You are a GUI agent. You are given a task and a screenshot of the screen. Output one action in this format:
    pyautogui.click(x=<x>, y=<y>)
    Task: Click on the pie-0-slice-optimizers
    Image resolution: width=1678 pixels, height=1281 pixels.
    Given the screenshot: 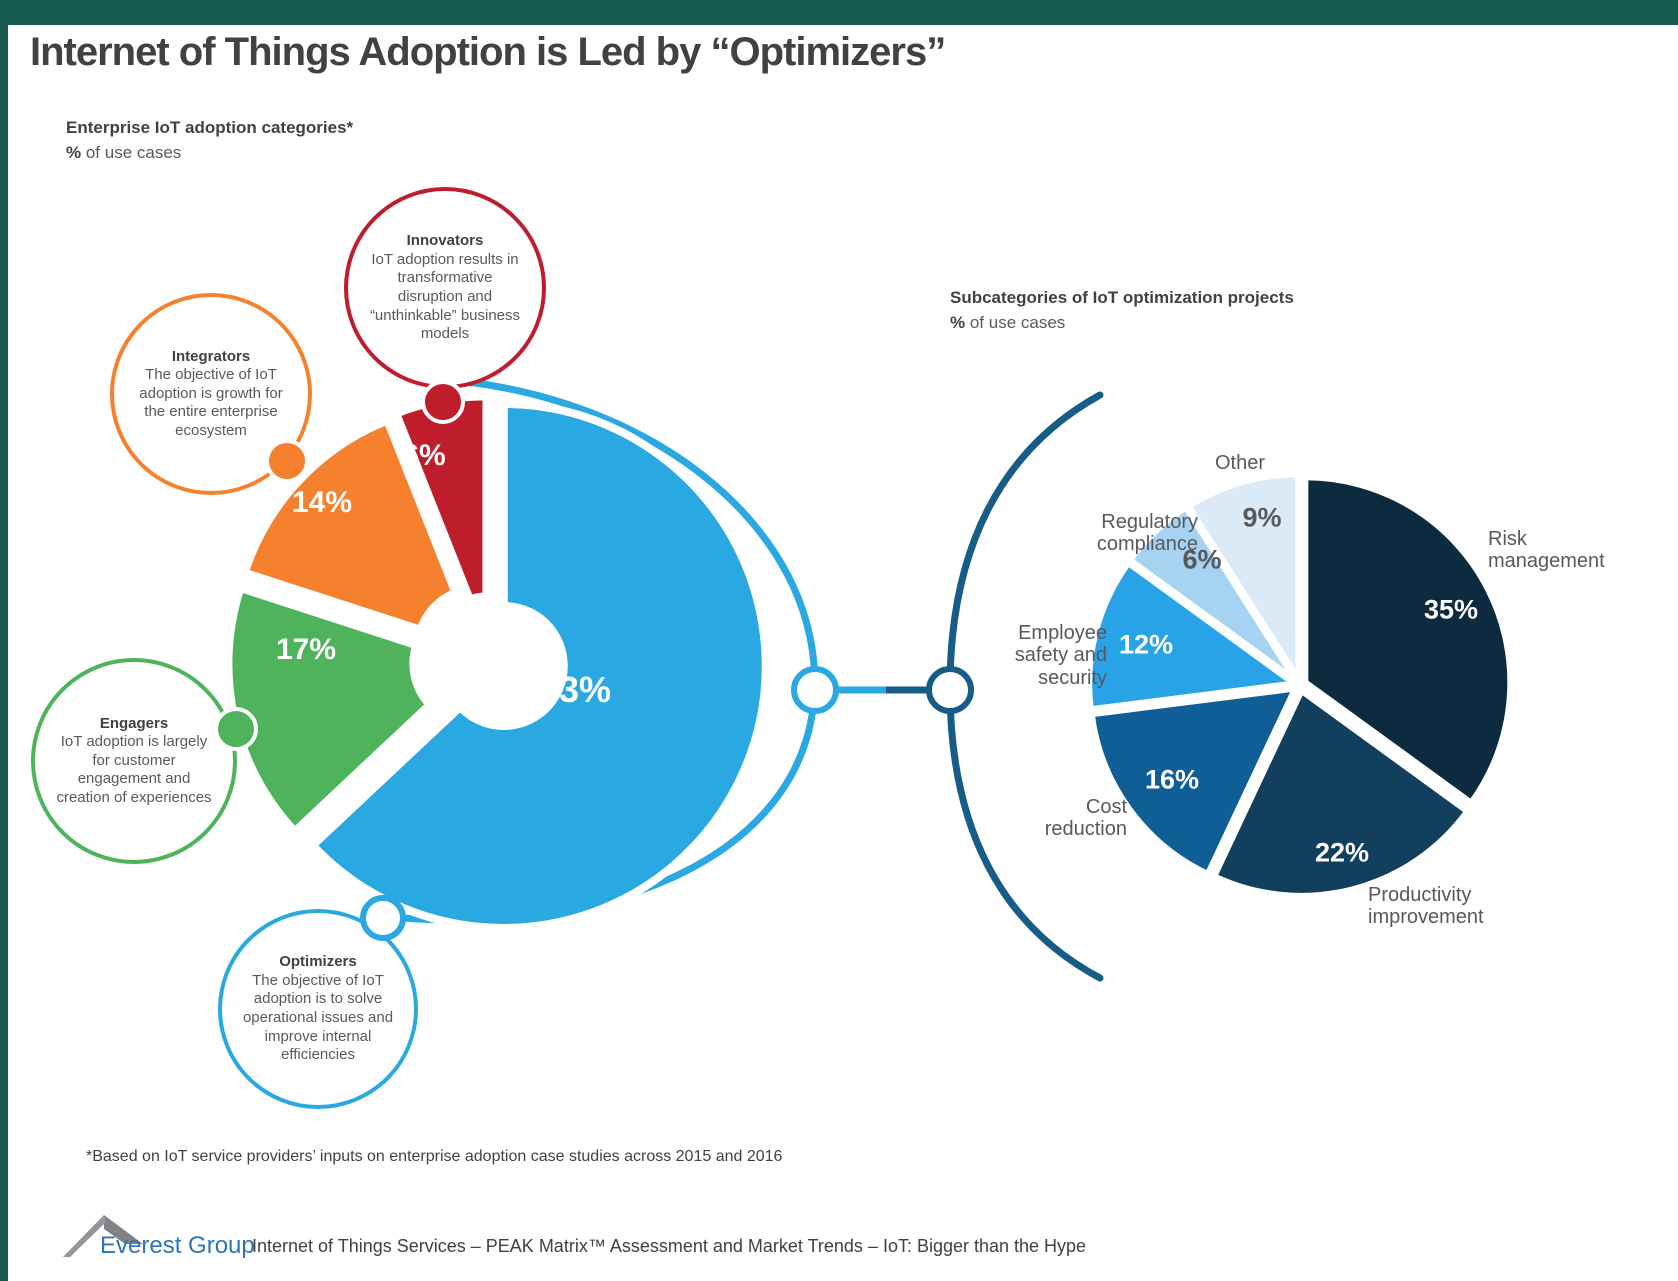 What is the action you would take?
    pyautogui.click(x=539, y=665)
    